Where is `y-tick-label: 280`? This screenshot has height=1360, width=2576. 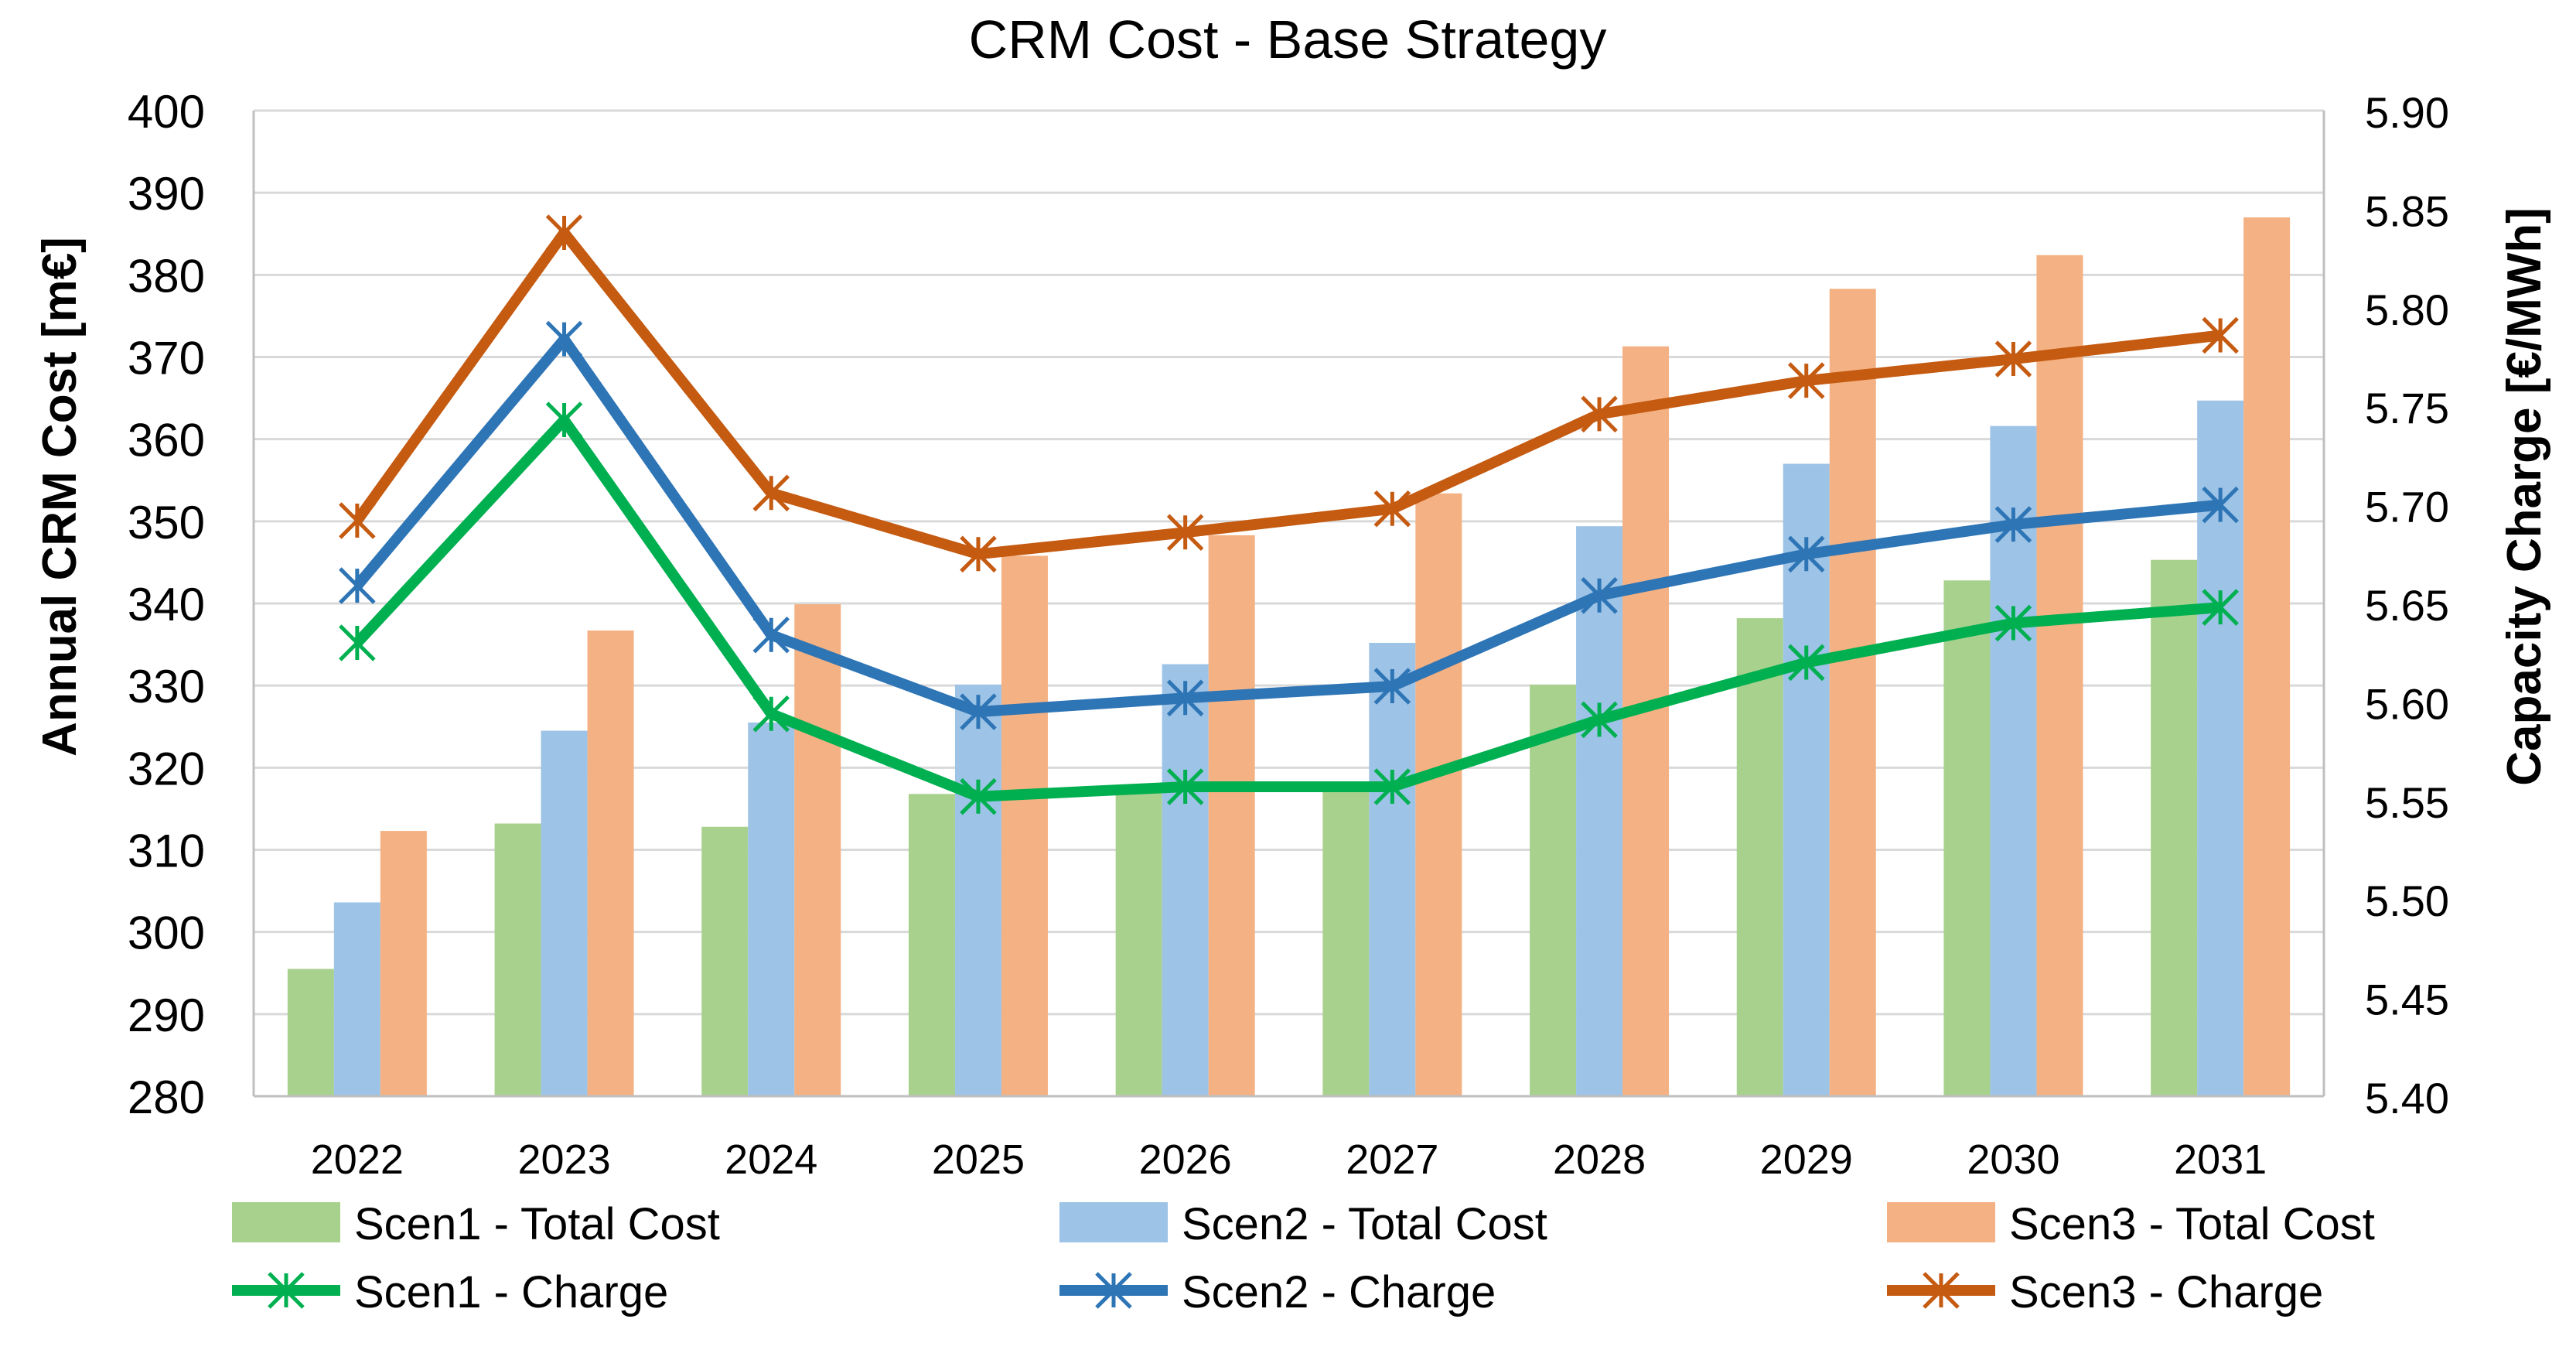
y-tick-label: 280 is located at coordinates (166, 1097).